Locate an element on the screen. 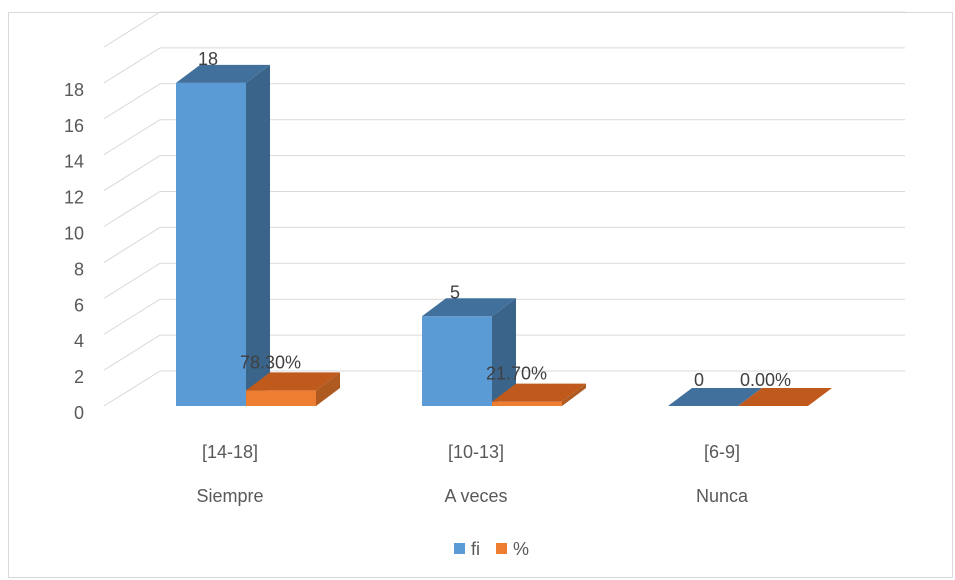 Image resolution: width=955 pixels, height=580 pixels. data-label: 5 is located at coordinates (455, 292).